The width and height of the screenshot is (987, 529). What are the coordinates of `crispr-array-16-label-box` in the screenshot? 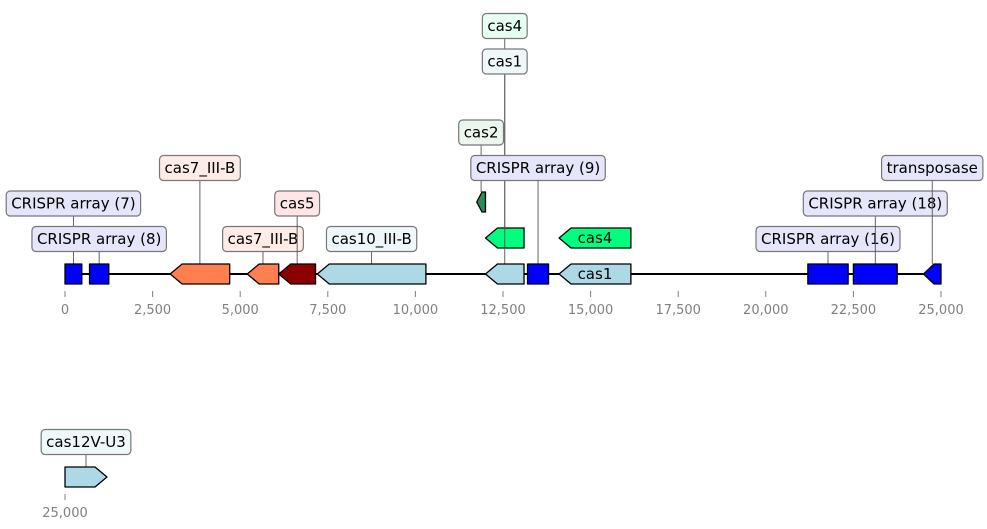 It's located at (828, 239).